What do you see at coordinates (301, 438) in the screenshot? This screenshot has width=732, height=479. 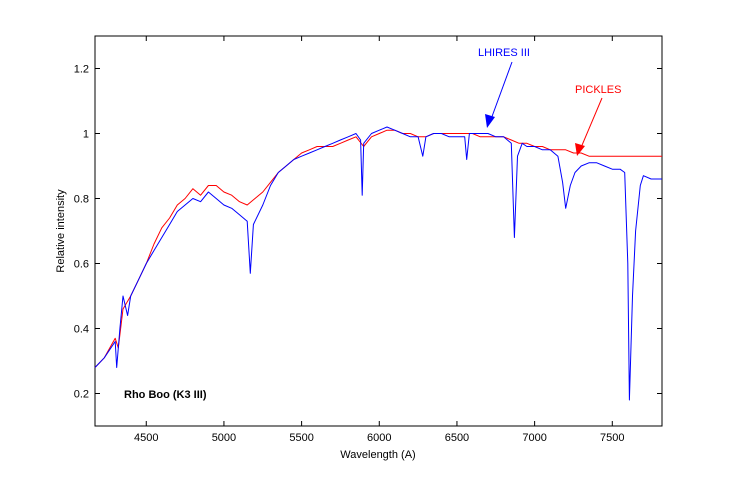 I see `x-tick-label: 5500` at bounding box center [301, 438].